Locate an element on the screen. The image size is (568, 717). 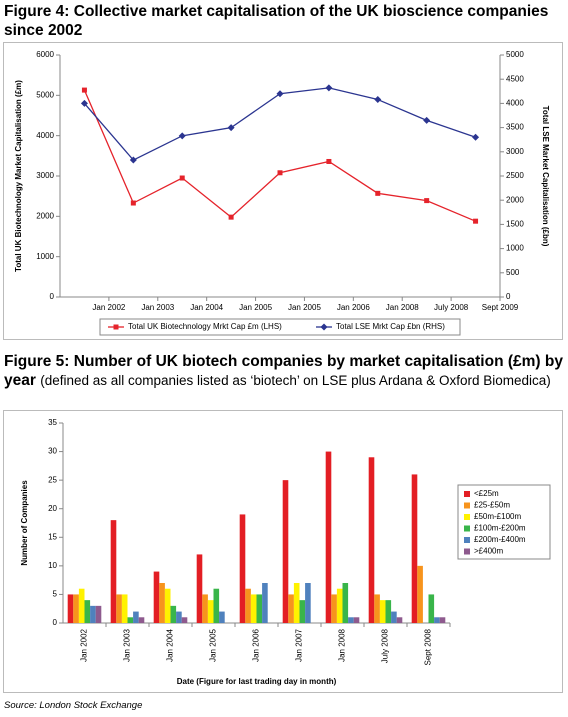
x-tick-label: Sept 2008 is located at coordinates (428, 646).